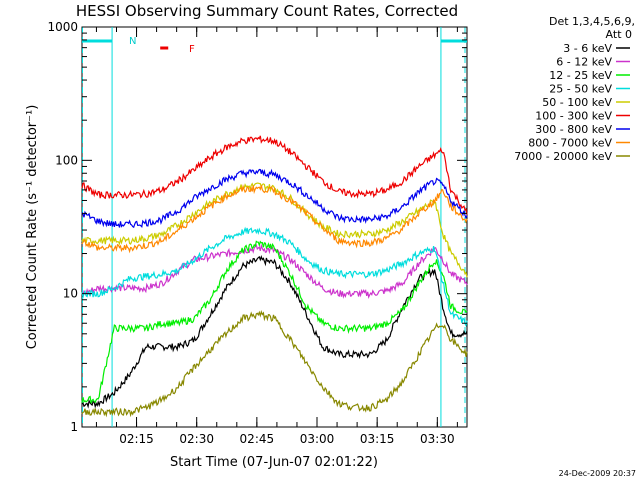 The image size is (640, 480). What do you see at coordinates (577, 102) in the screenshot?
I see `legend-entry-4: 50 - 100 keV` at bounding box center [577, 102].